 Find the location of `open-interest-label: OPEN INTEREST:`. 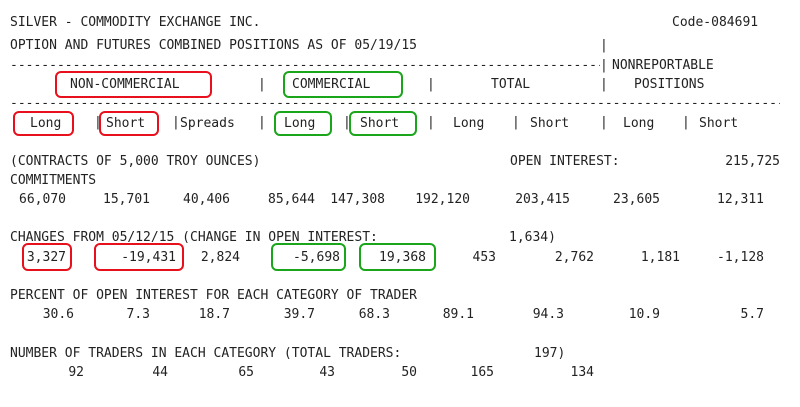

open-interest-label: OPEN INTEREST: is located at coordinates (565, 161).